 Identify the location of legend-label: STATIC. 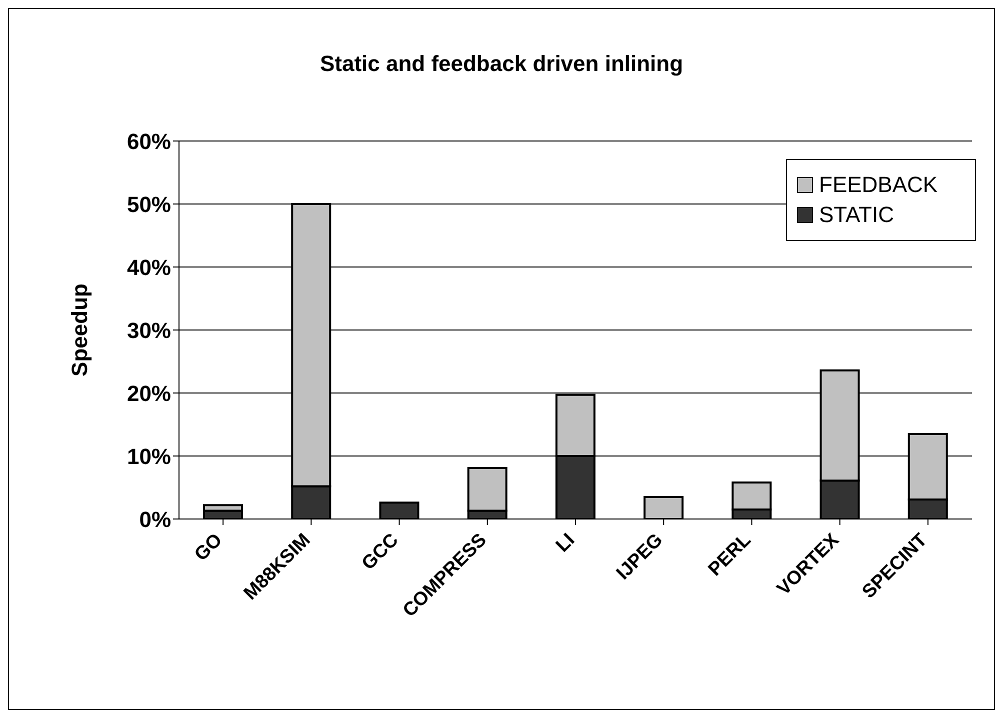
(856, 215).